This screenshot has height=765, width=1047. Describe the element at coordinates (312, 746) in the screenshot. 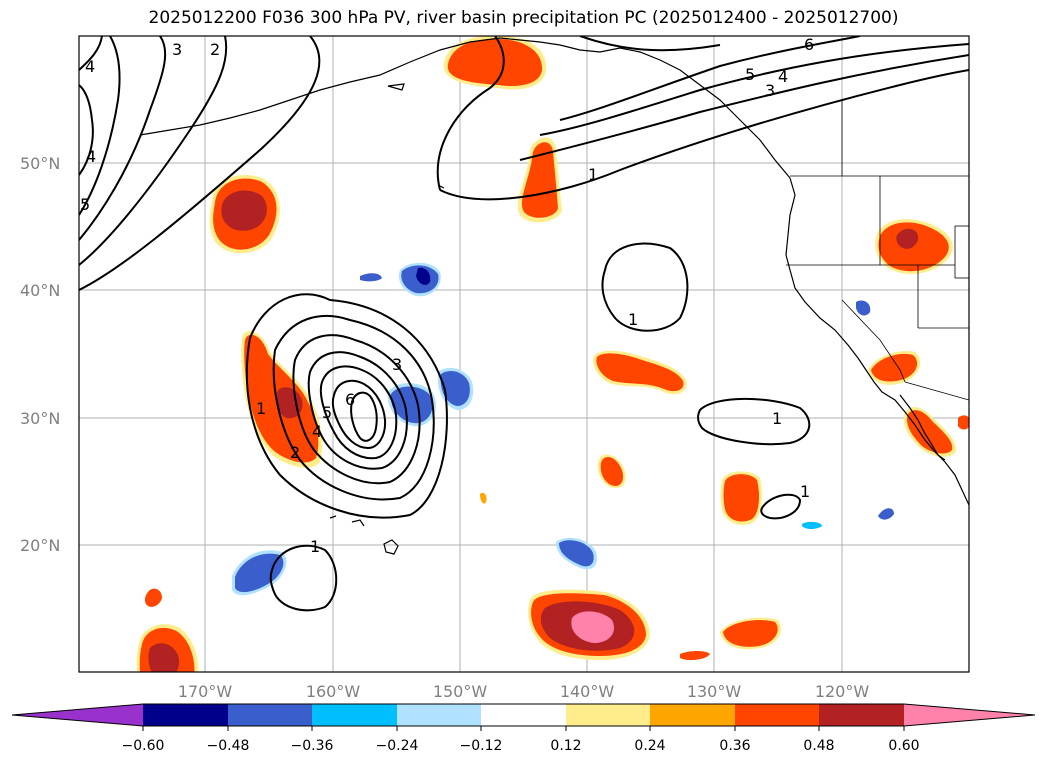

I see `colorbar-tick-label: −0.36` at that location.